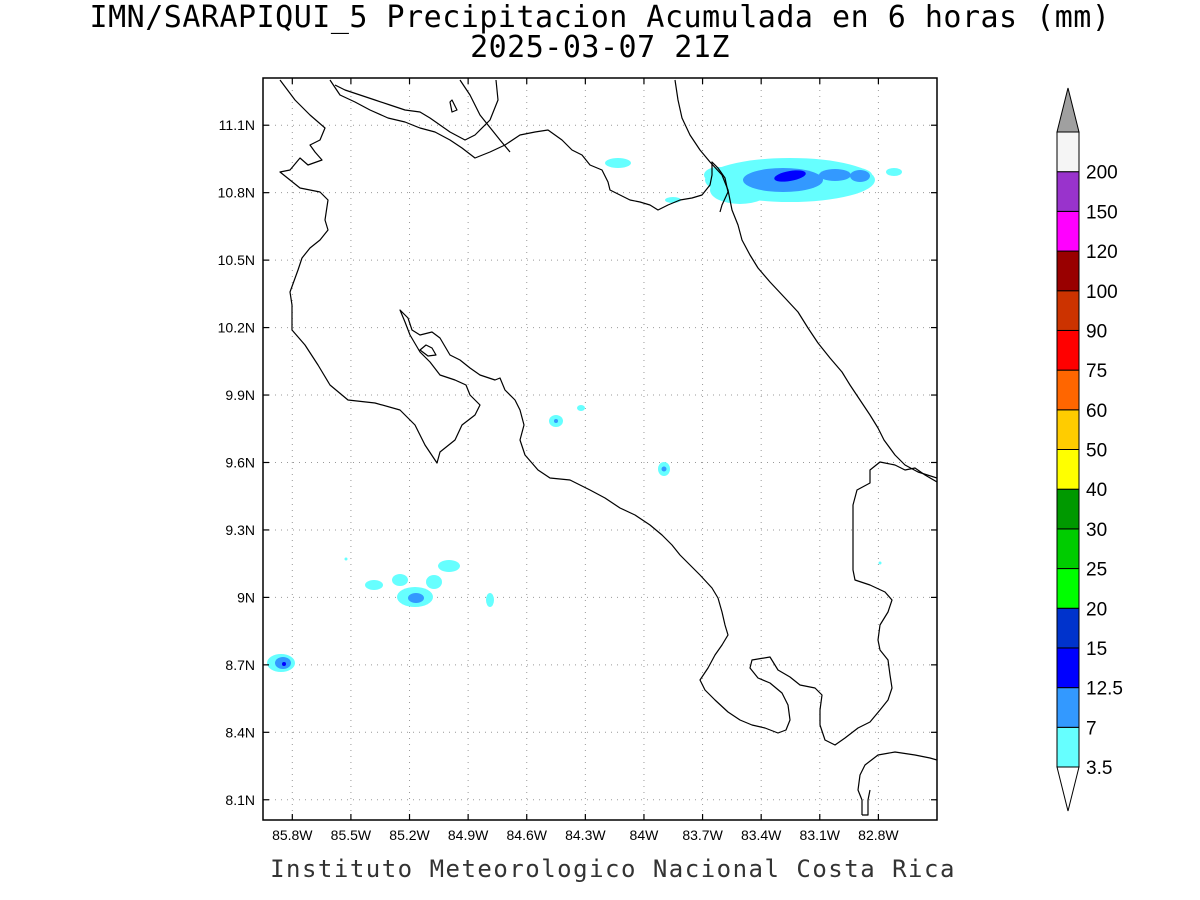 This screenshot has width=1200, height=900. What do you see at coordinates (820, 835) in the screenshot?
I see `lon-label: 83.1W` at bounding box center [820, 835].